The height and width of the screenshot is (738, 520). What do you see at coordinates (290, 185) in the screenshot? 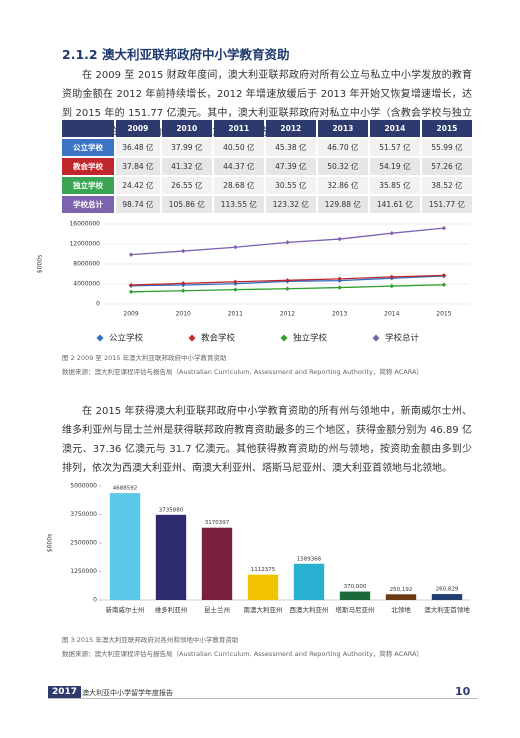
I see `table-cell: 30.55 亿` at bounding box center [290, 185].